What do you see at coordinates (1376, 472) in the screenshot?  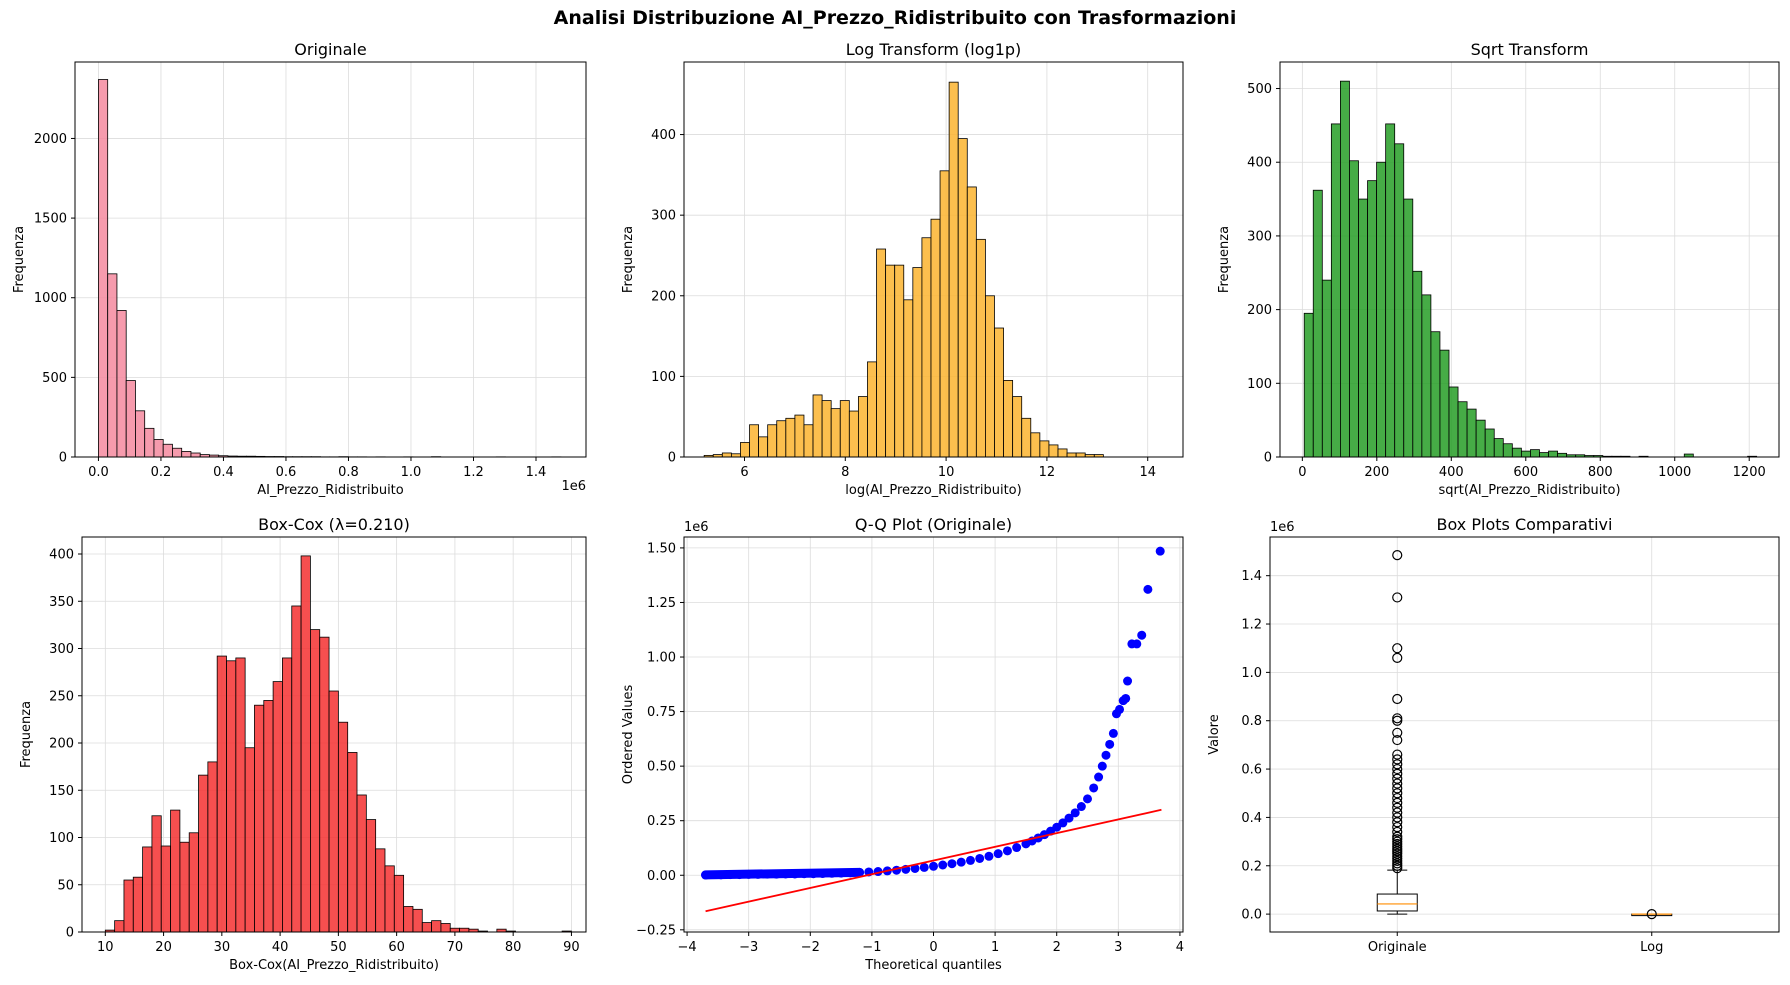 I see `x-tick-label: 200` at bounding box center [1376, 472].